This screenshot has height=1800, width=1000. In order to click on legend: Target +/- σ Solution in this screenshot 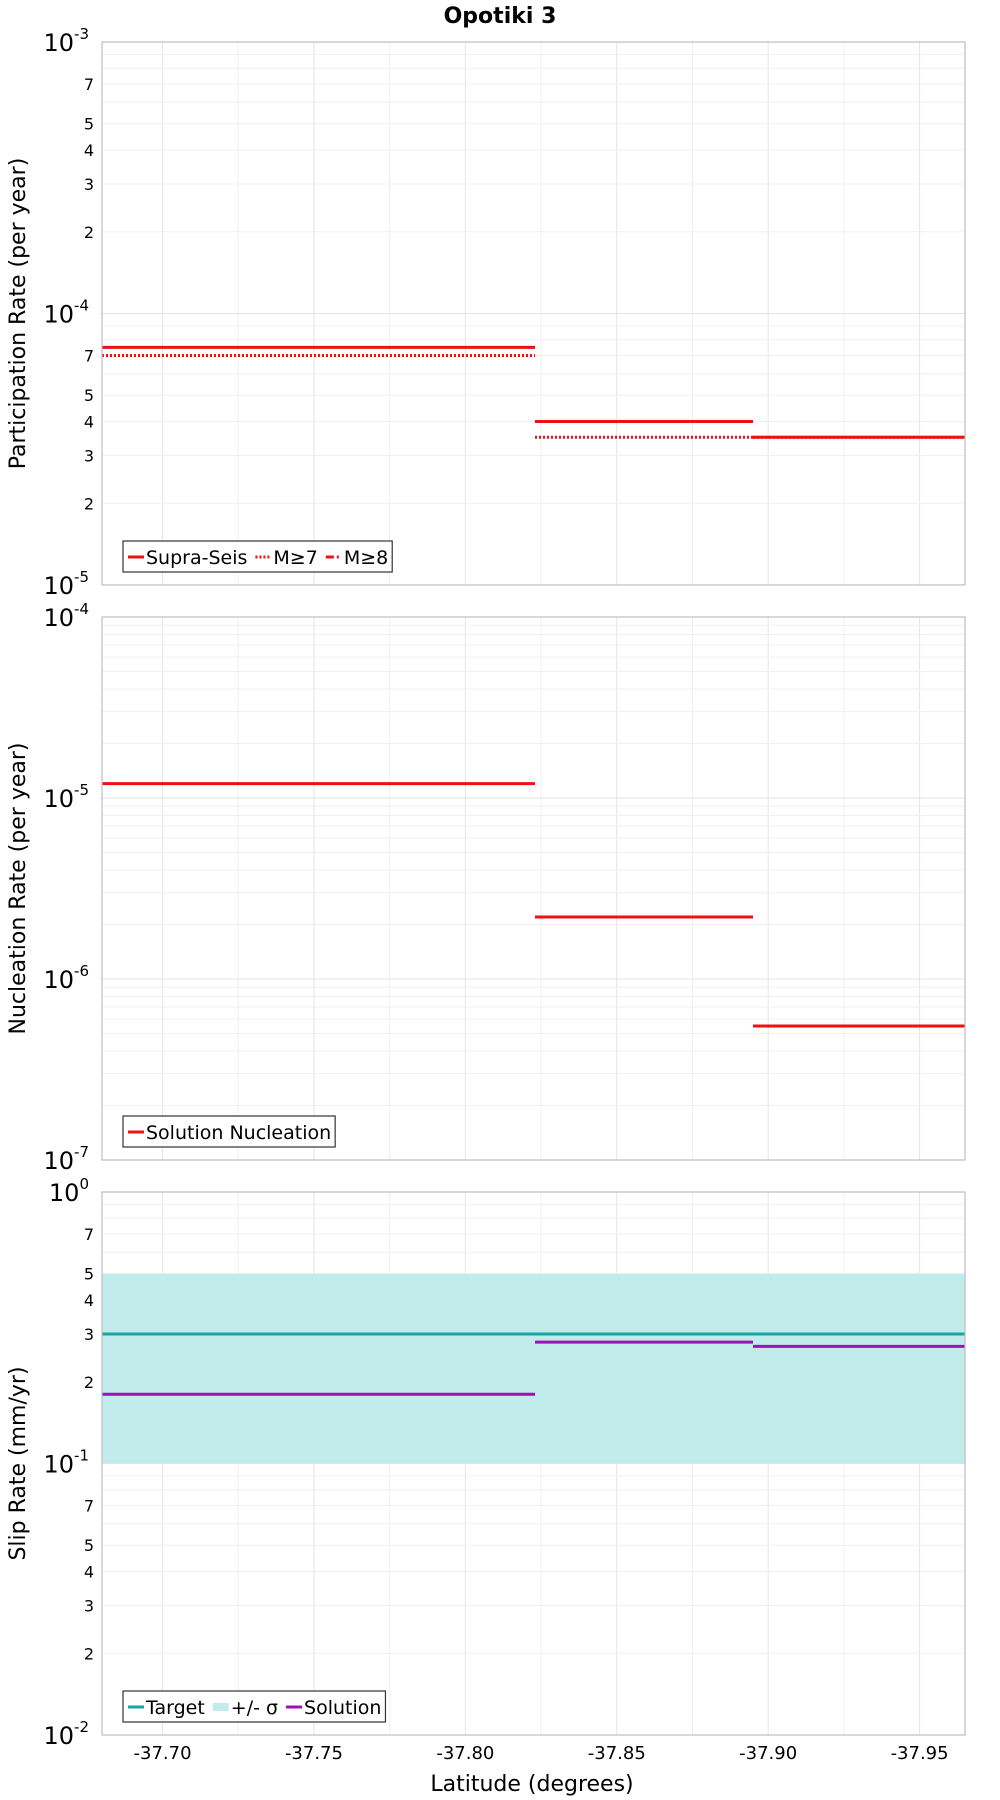, I will do `click(254, 1706)`.